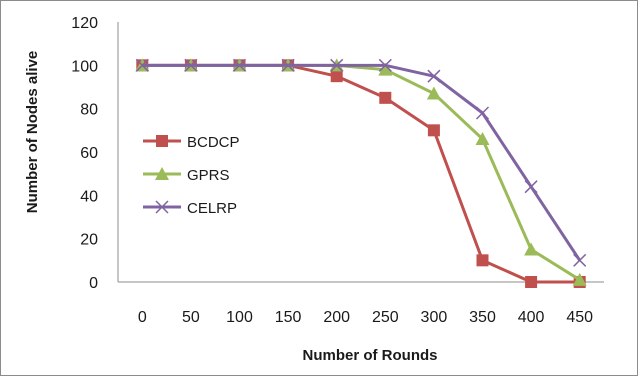  What do you see at coordinates (213, 142) in the screenshot?
I see `legend-label: BCDCP` at bounding box center [213, 142].